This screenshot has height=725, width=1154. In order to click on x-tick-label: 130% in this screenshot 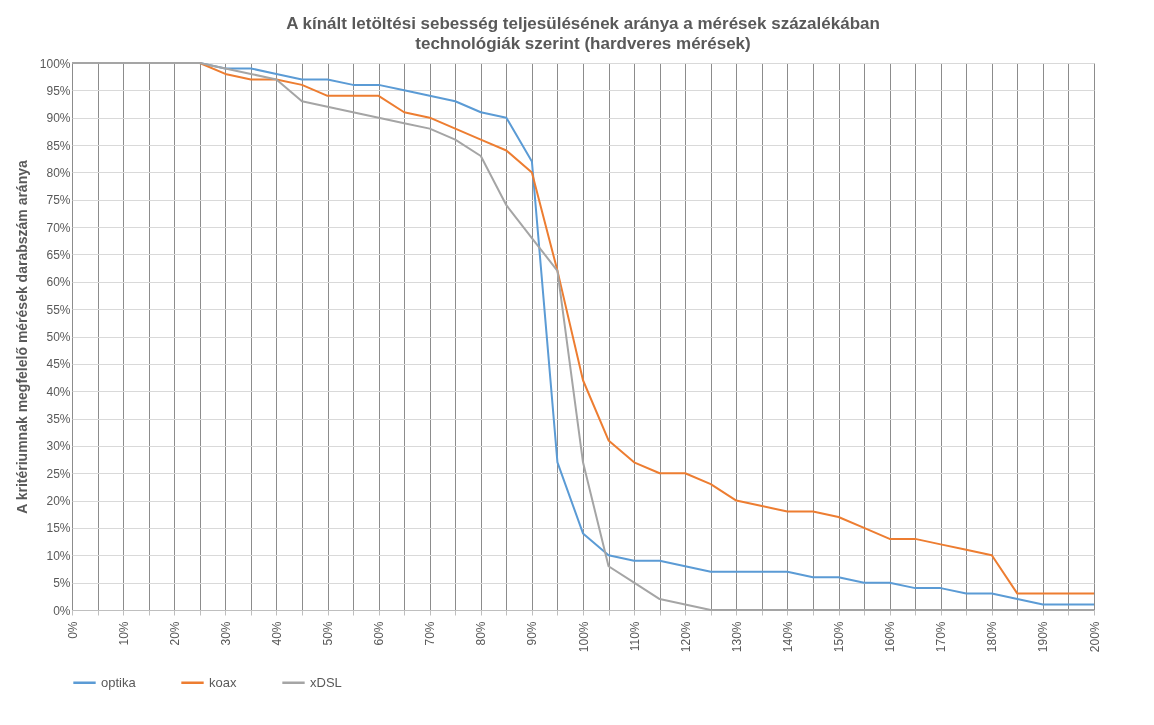, I will do `click(736, 637)`.